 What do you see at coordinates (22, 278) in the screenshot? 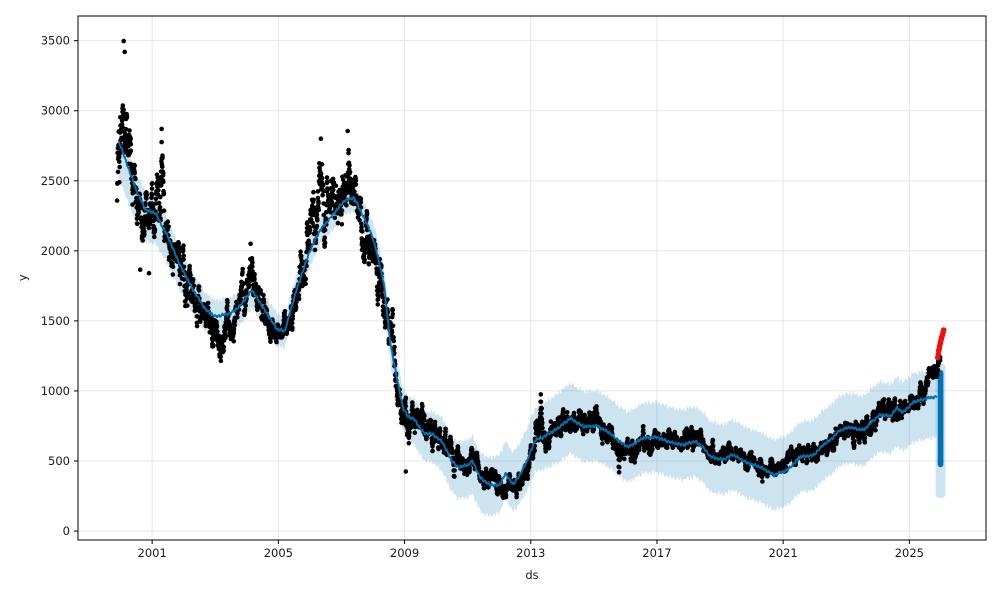
I see `y-axis-label: y` at bounding box center [22, 278].